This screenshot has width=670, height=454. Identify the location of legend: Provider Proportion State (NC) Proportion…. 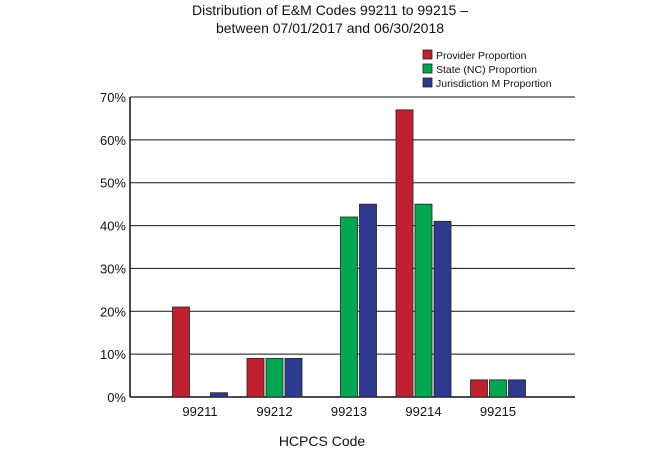
(487, 69).